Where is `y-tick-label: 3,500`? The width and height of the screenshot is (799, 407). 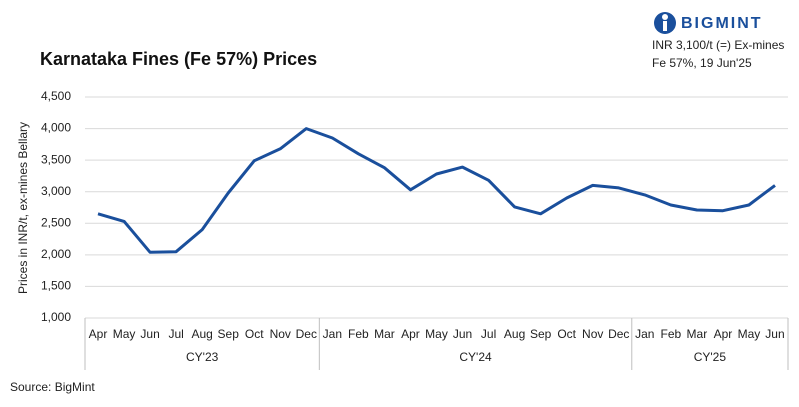 y-tick-label: 3,500 is located at coordinates (56, 159).